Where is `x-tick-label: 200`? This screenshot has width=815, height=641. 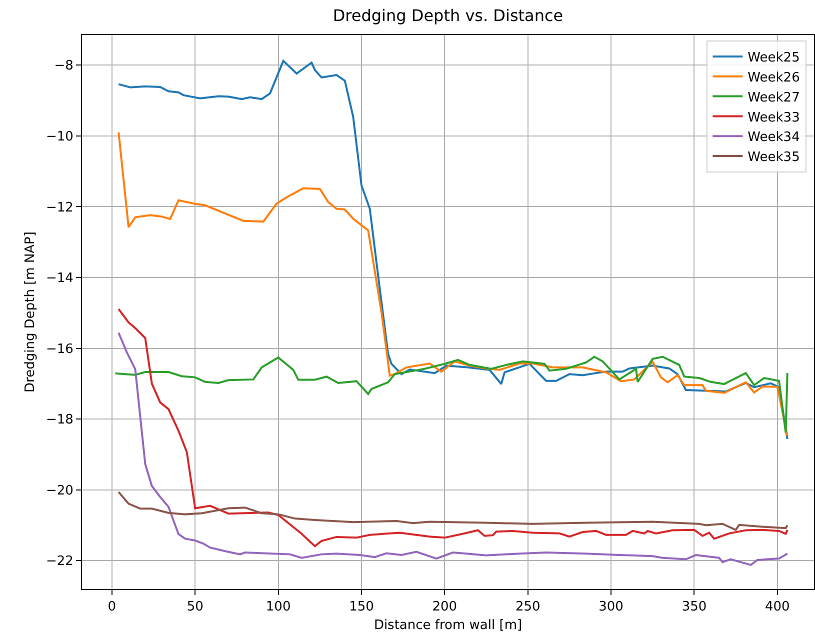 x-tick-label: 200 is located at coordinates (445, 607).